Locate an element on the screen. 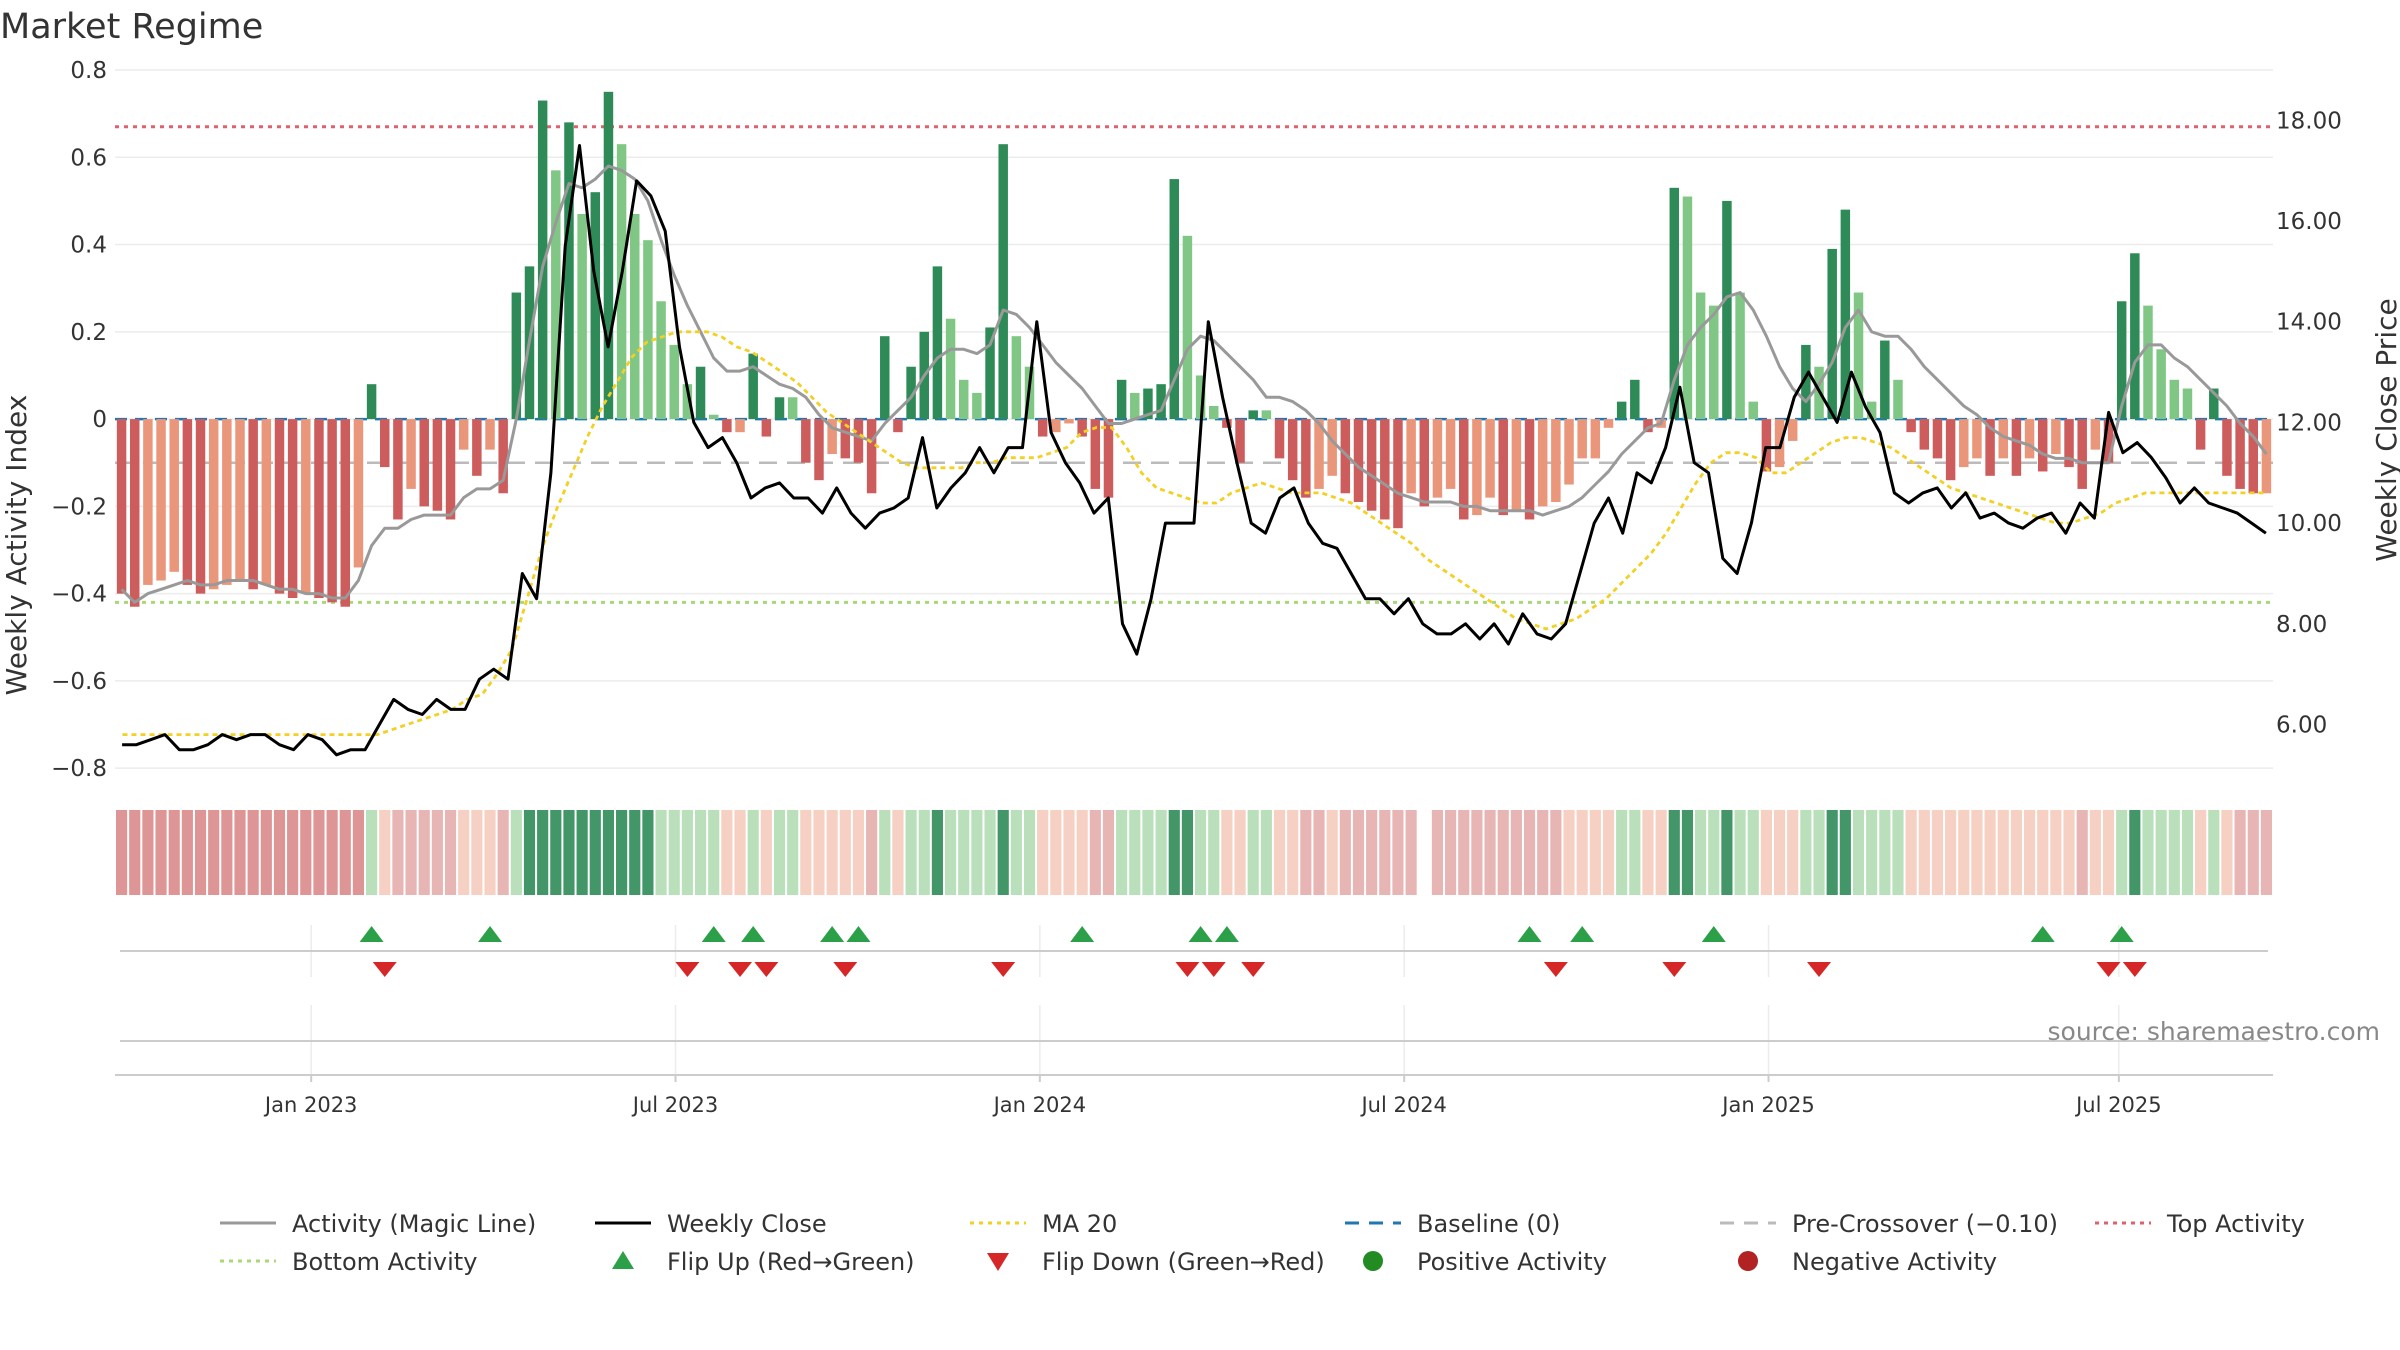 Image resolution: width=2400 pixels, height=1350 pixels. legend-label: Activity (Magic Line) is located at coordinates (414, 1224).